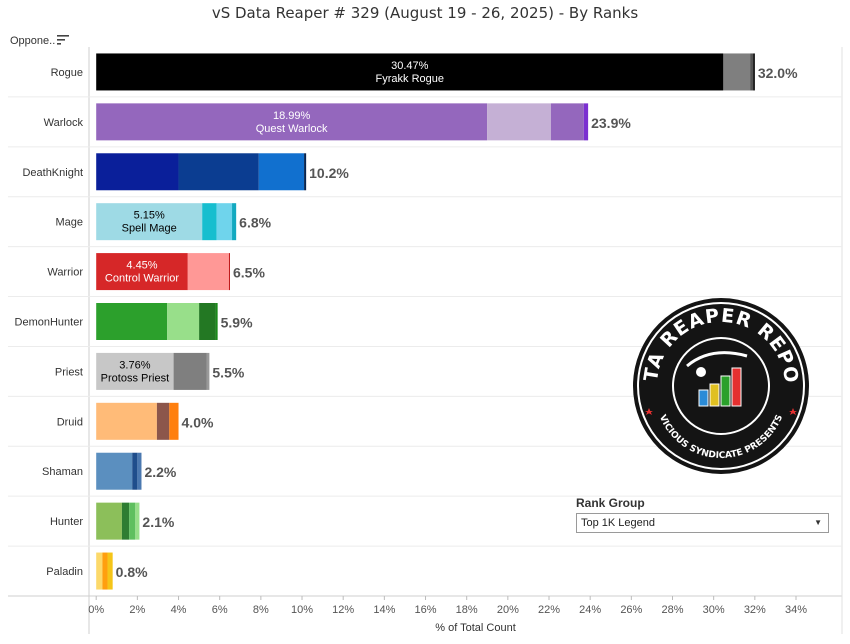 The width and height of the screenshot is (850, 644). I want to click on logo-outer-border, so click(721, 386).